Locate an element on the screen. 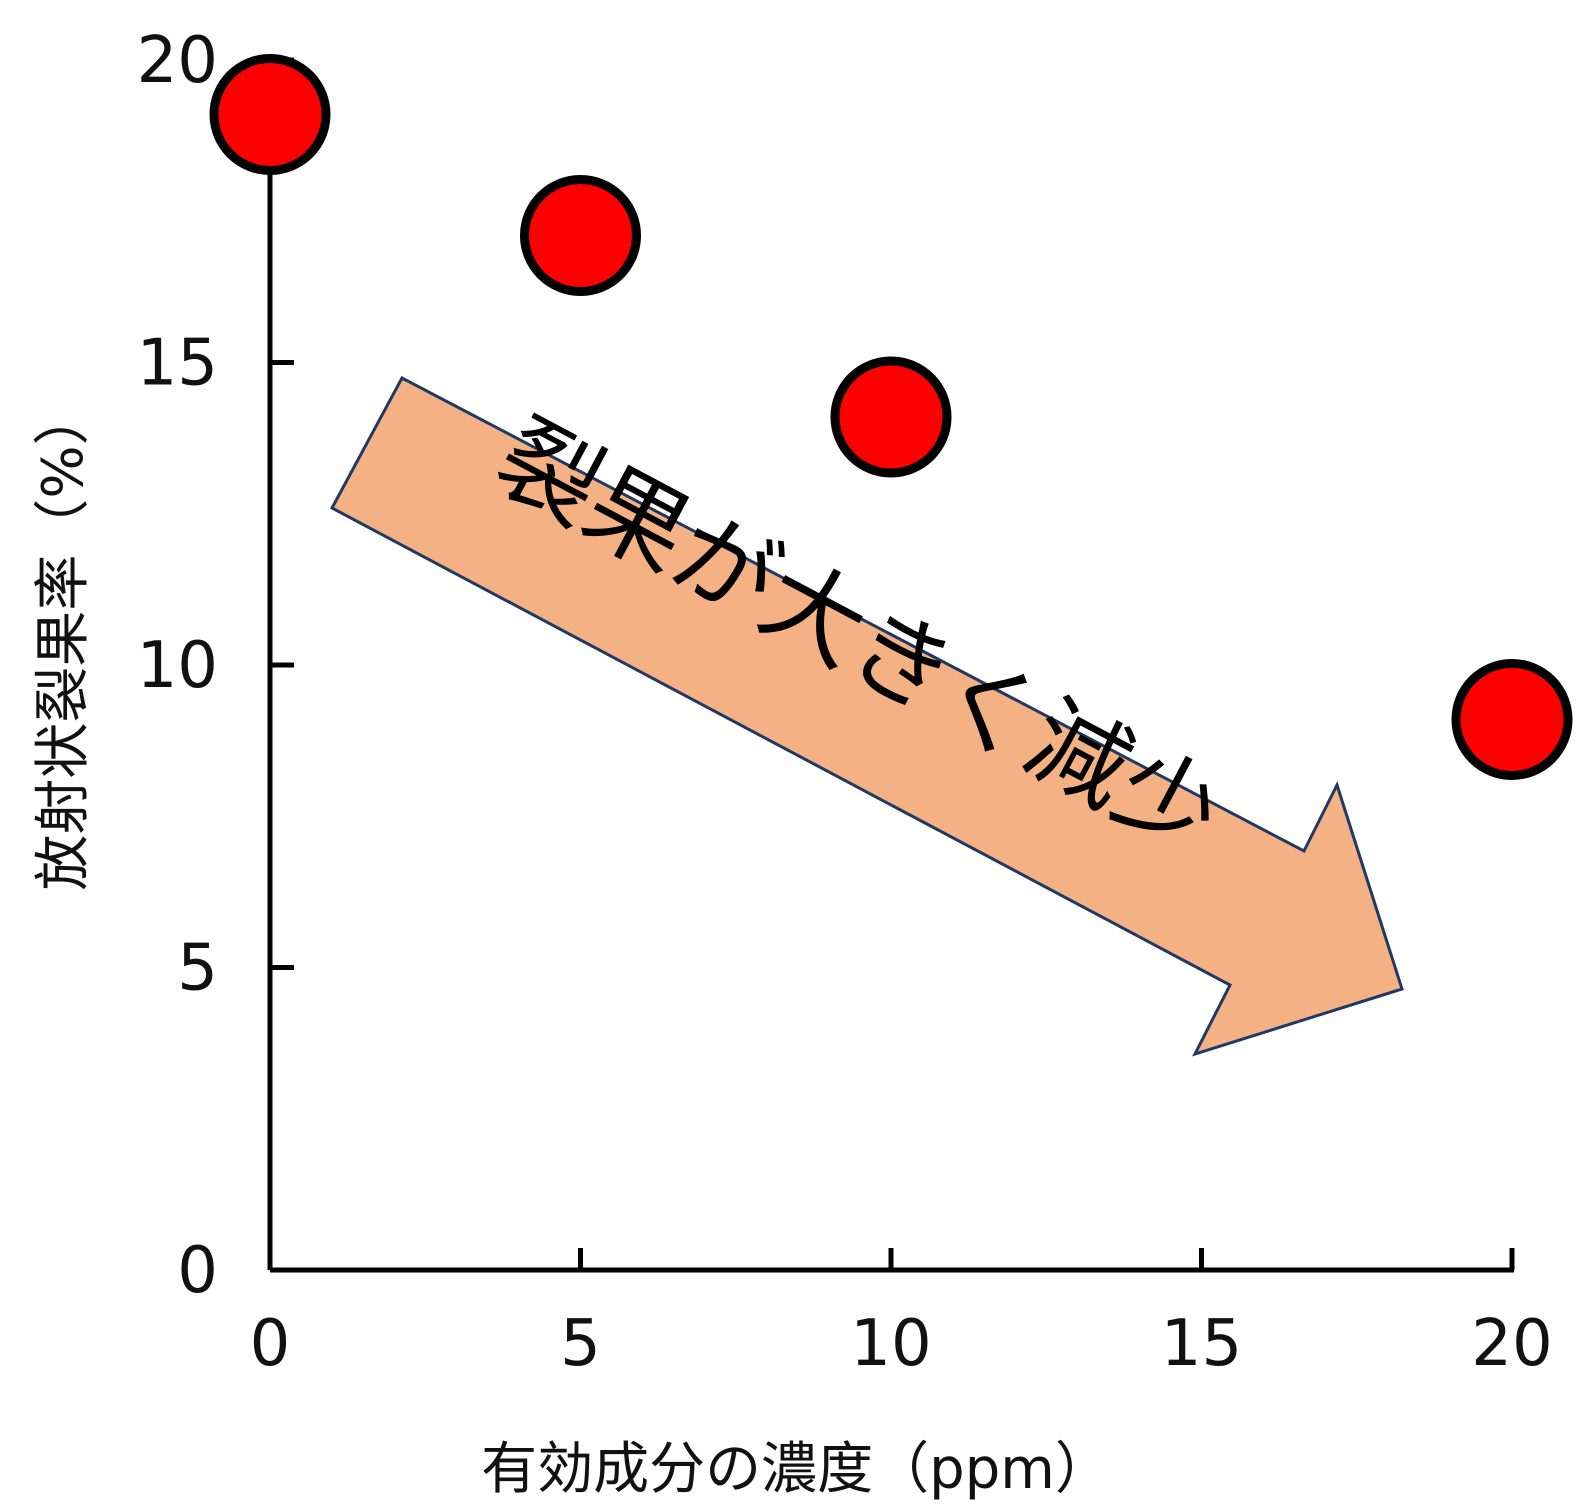  x-tick-label: 20 is located at coordinates (1511, 1344).